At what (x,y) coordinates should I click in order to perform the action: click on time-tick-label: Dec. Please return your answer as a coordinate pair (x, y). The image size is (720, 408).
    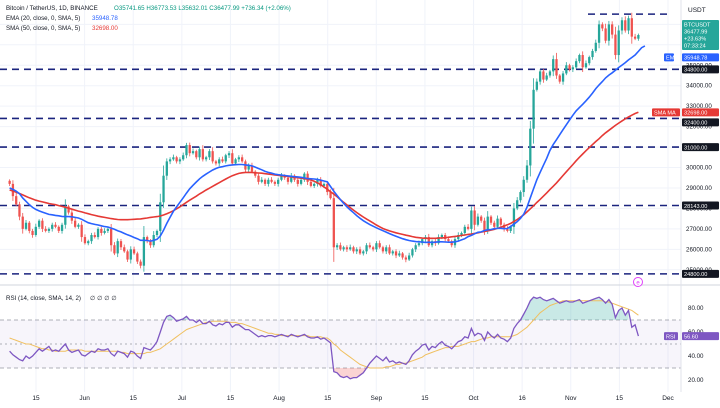
    Looking at the image, I should click on (668, 398).